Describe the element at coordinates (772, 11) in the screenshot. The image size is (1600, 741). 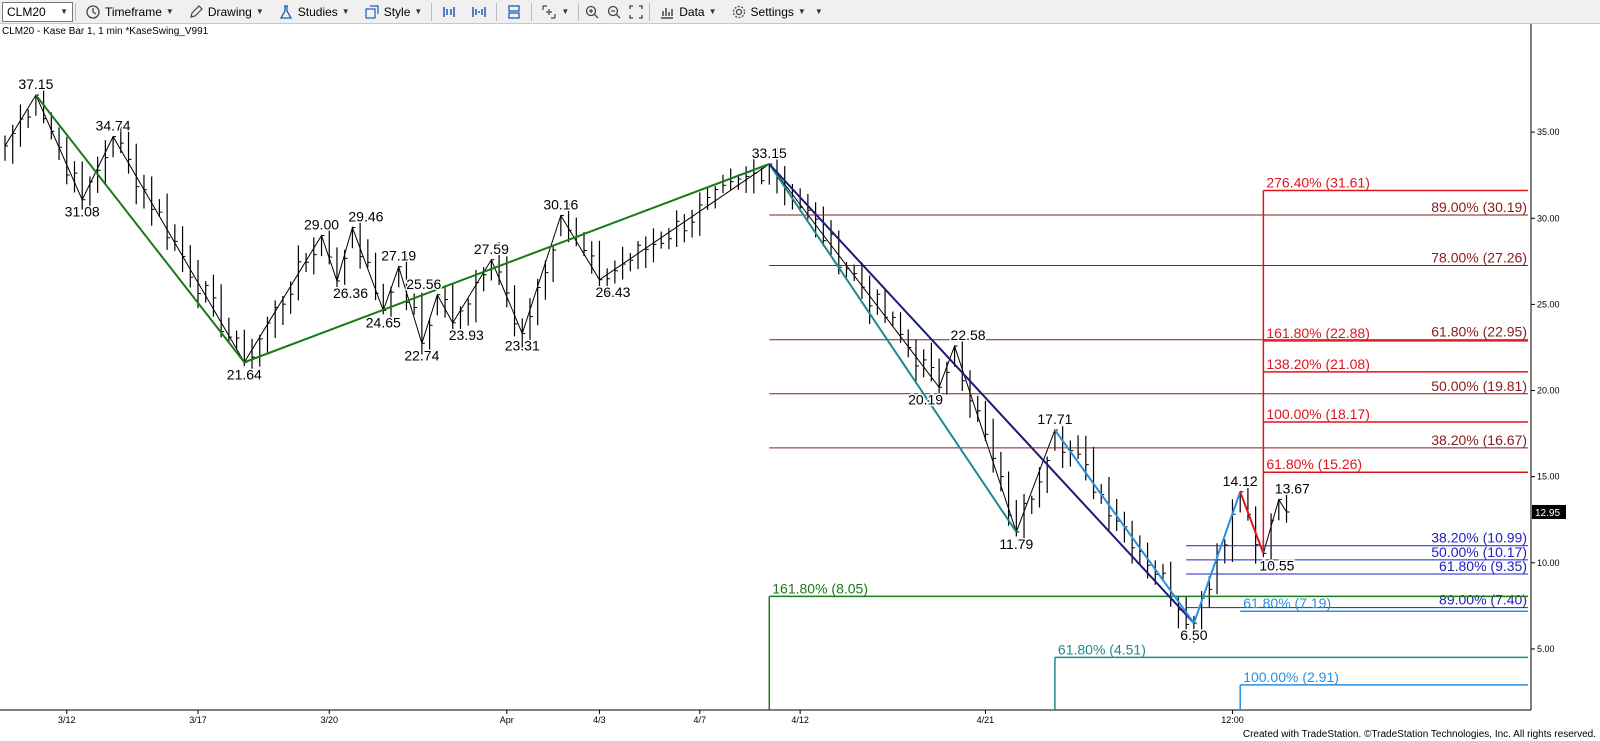
I see `settings-label: Settings` at that location.